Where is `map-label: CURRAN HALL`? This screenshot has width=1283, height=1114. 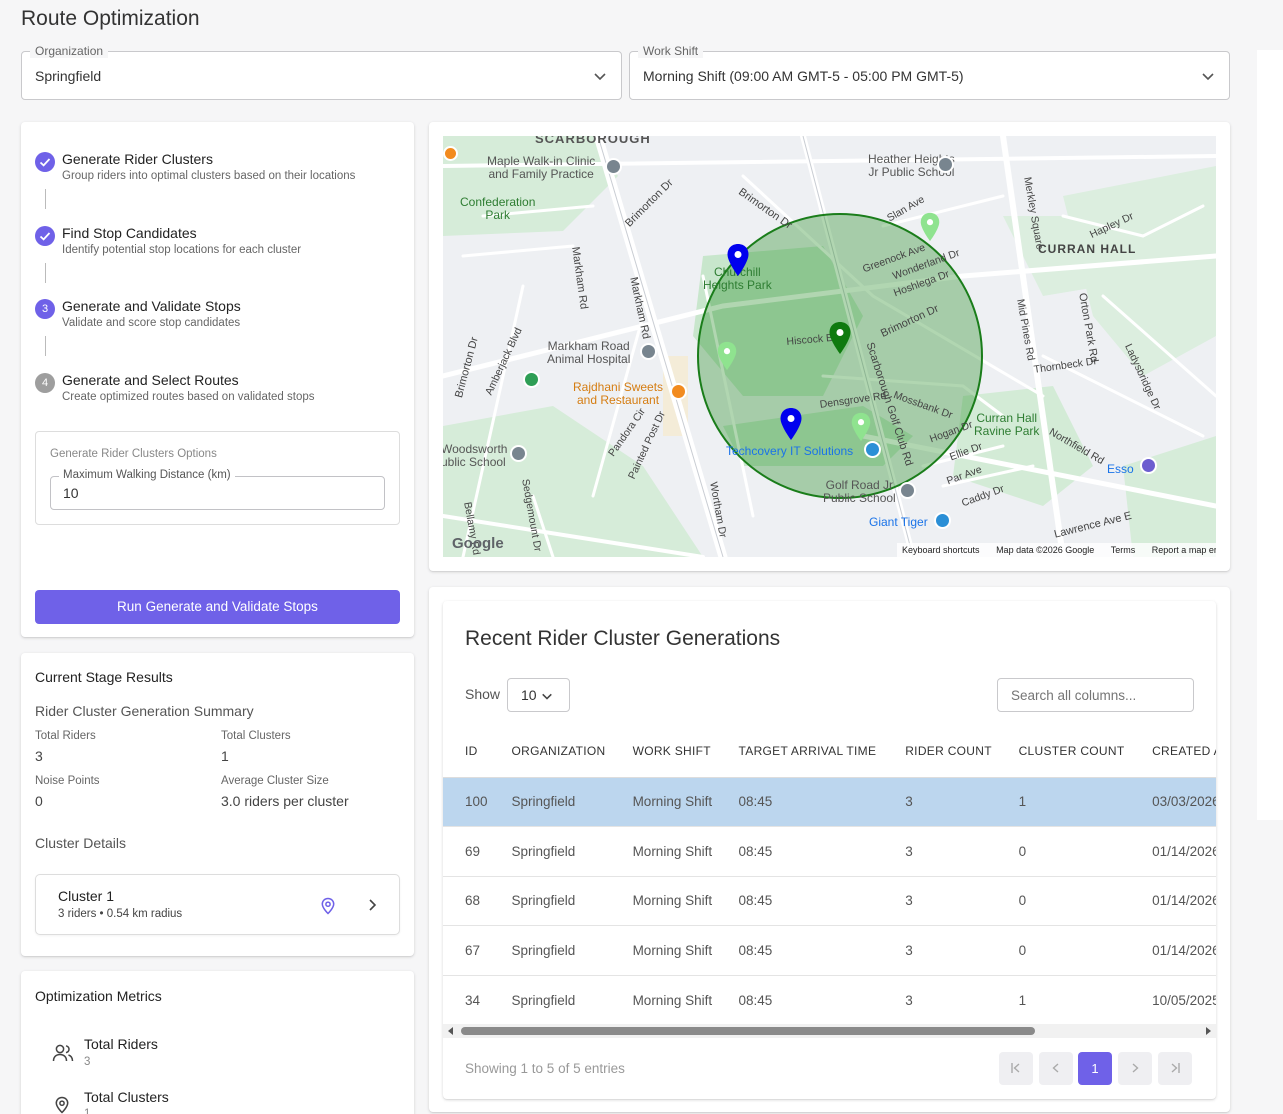
map-label: CURRAN HALL is located at coordinates (1087, 249).